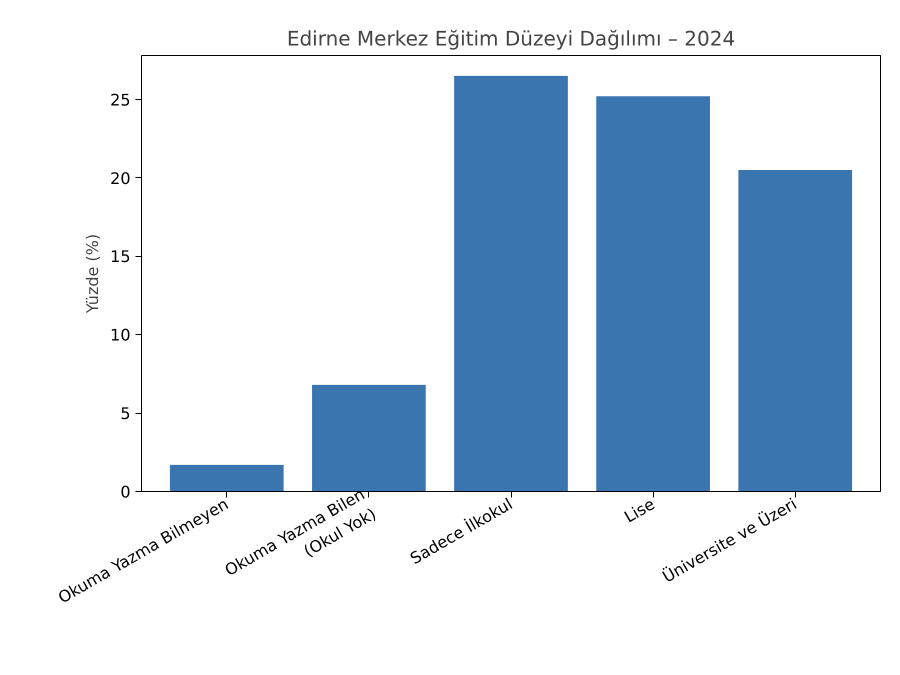 Image resolution: width=900 pixels, height=675 pixels. What do you see at coordinates (639, 510) in the screenshot?
I see `x-tick-label: Lise` at bounding box center [639, 510].